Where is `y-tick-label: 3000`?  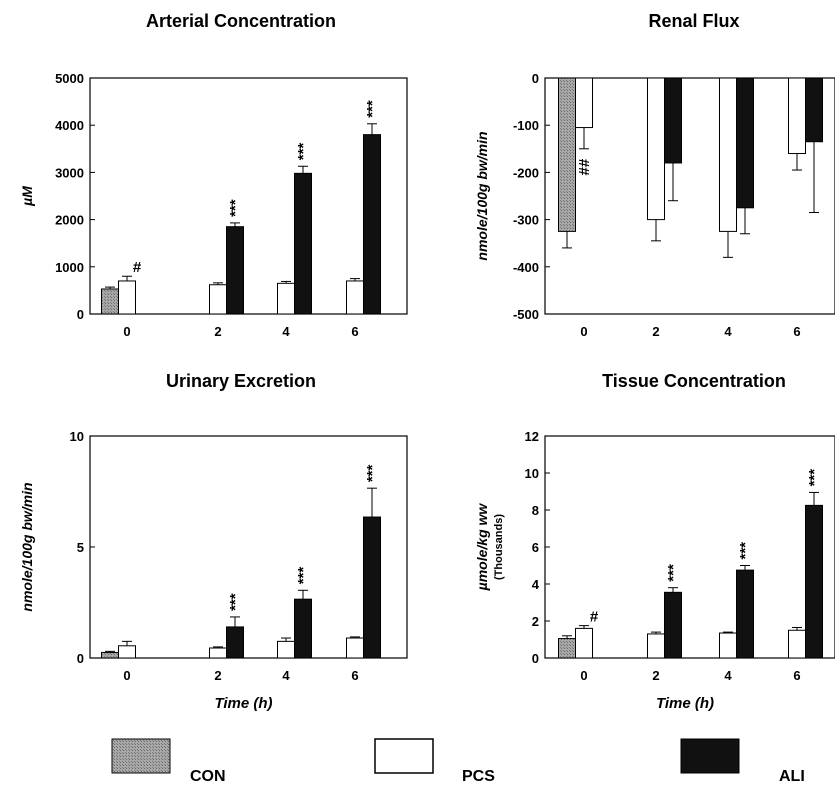
y-tick-label: 3000 is located at coordinates (69, 172).